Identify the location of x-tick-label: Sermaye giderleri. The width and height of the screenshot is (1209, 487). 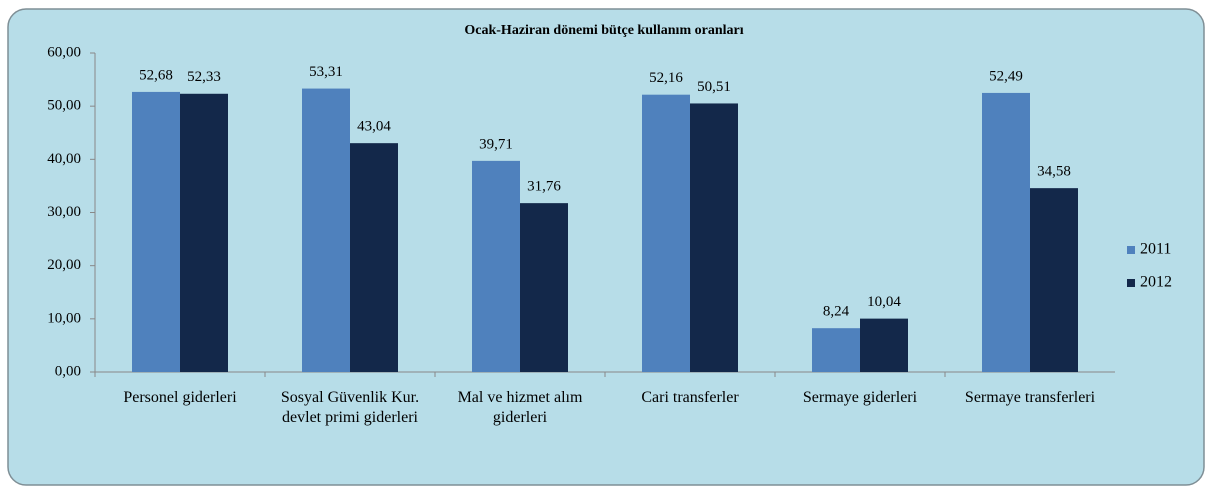
(860, 397).